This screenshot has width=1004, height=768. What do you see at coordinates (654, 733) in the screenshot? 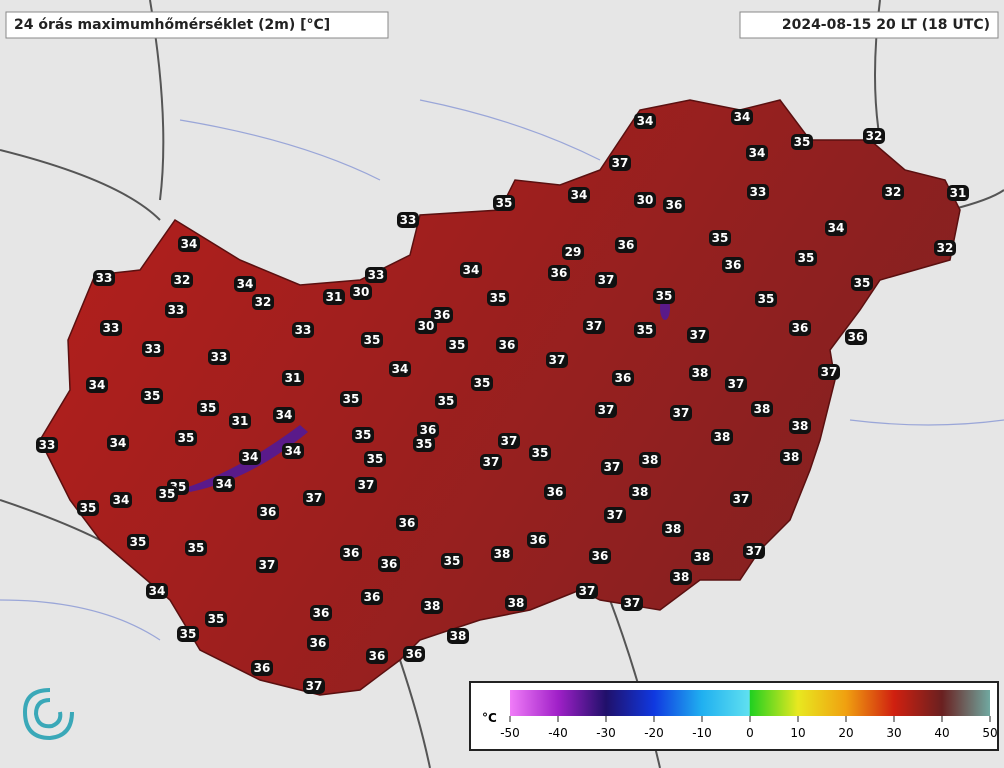
I see `colorbar-tick-label: -20` at bounding box center [654, 733].